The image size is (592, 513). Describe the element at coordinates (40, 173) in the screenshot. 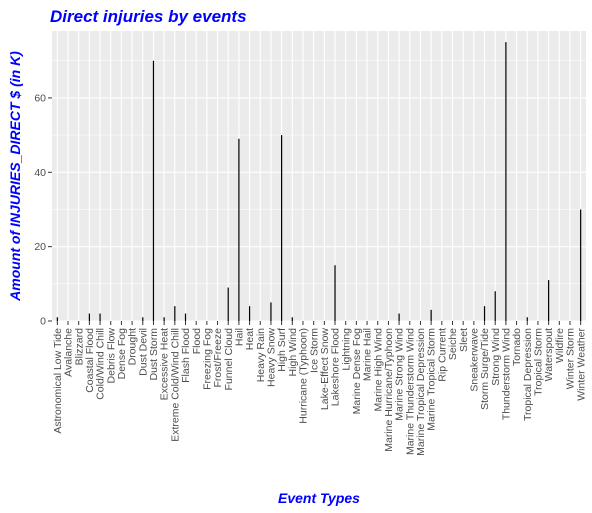

I see `y-tick-label: 40` at that location.